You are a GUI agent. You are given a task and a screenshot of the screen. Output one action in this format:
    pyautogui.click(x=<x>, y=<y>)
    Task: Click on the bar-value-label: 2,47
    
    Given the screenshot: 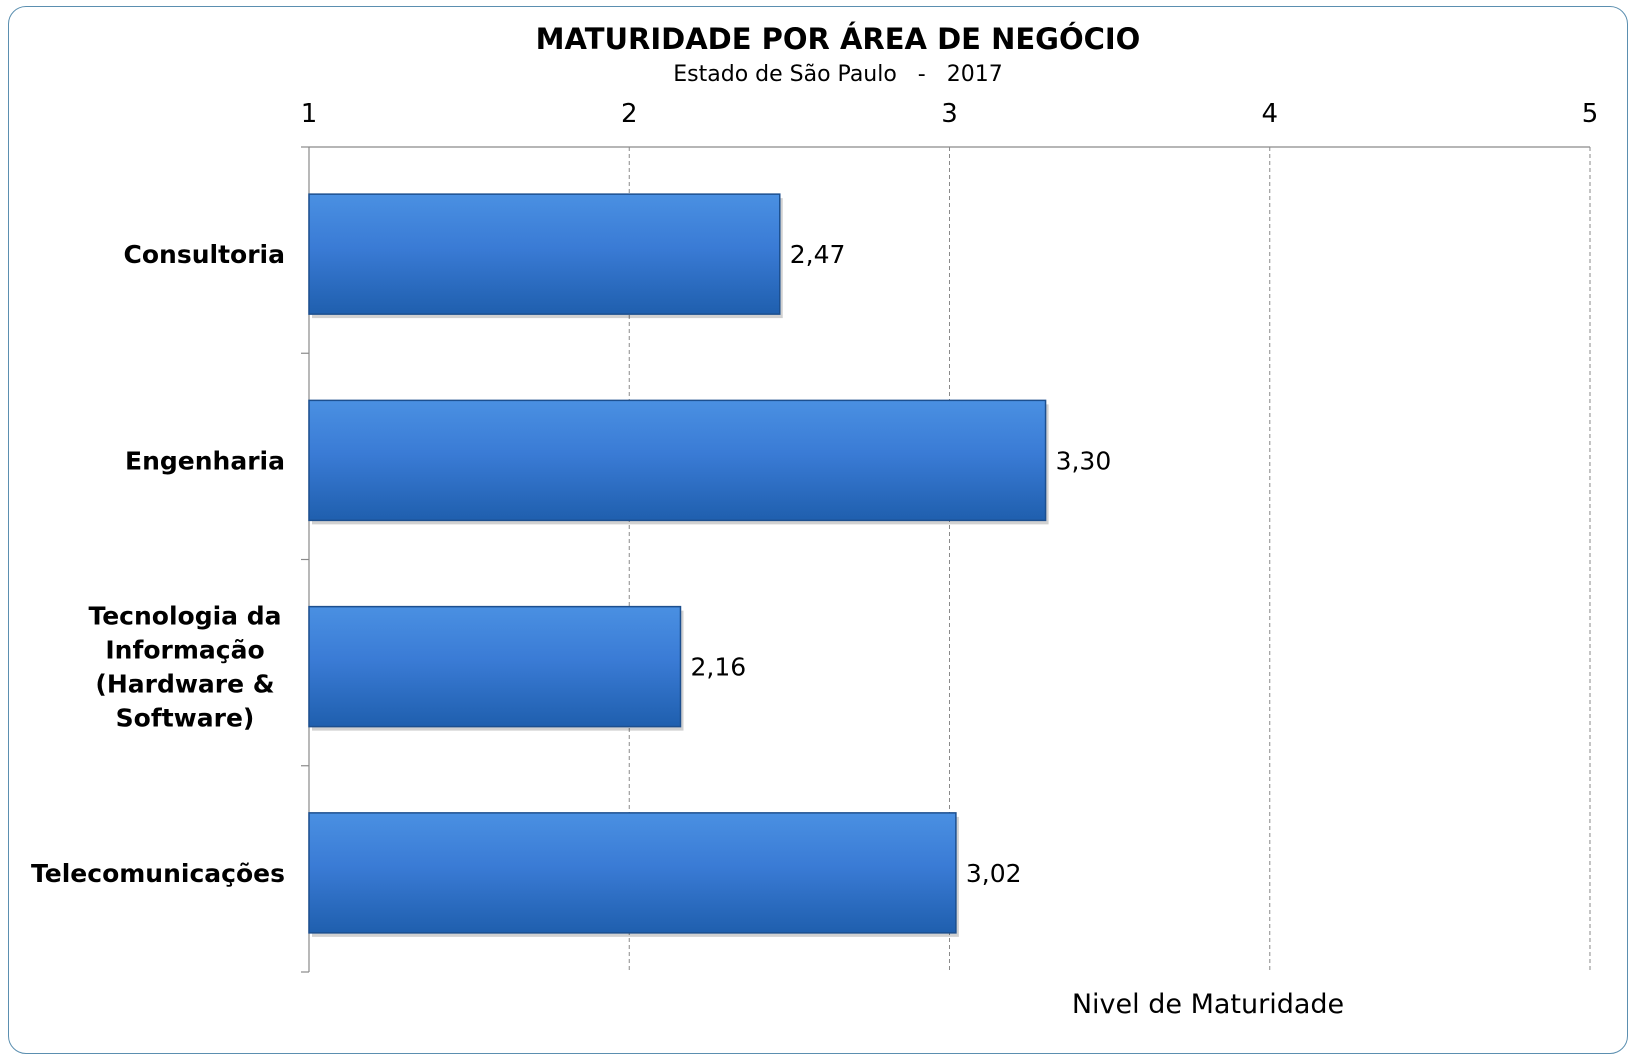 What is the action you would take?
    pyautogui.click(x=818, y=254)
    